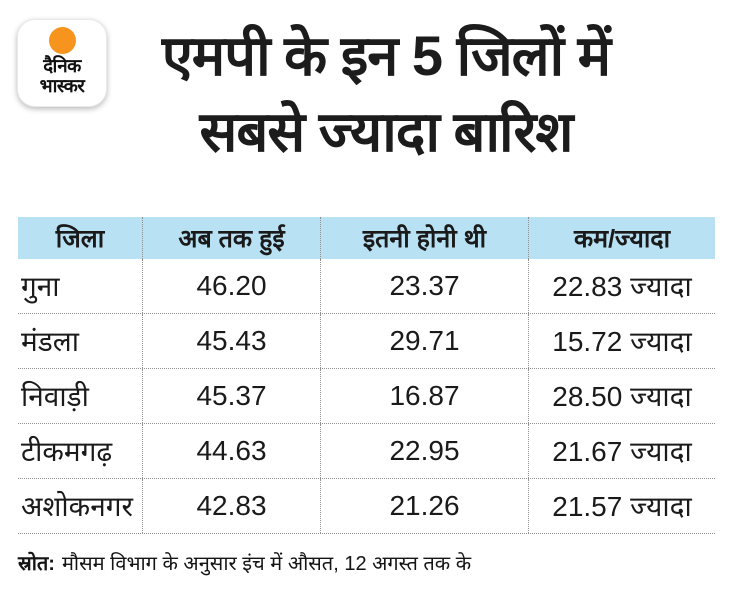  I want to click on table-row: मंडला 45.43 29.71 15.72 ज्यादा, so click(366, 341).